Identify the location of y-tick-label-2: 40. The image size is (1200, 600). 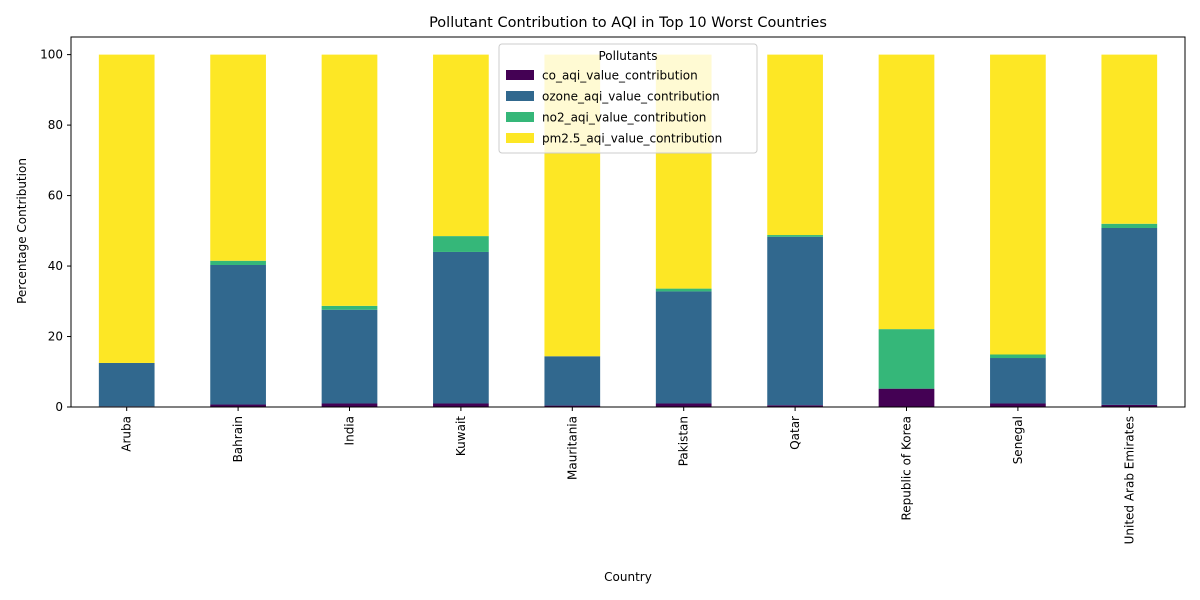
(55, 266).